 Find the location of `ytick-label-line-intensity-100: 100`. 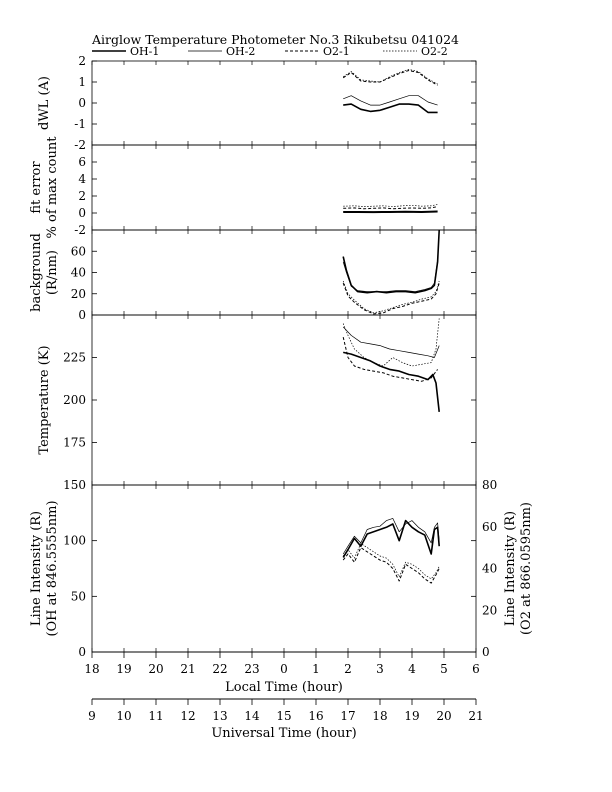

ytick-label-line-intensity-100: 100 is located at coordinates (74, 541).